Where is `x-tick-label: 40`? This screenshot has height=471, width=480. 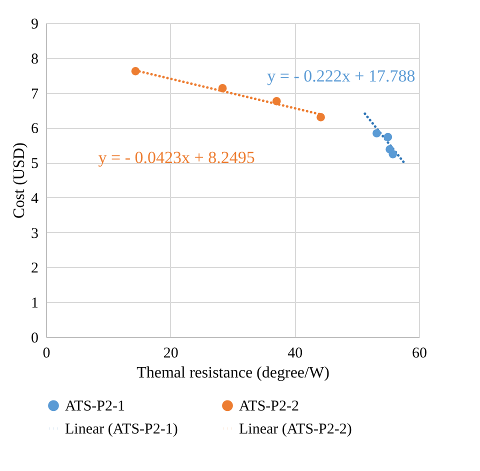
x-tick-label: 40 is located at coordinates (295, 354).